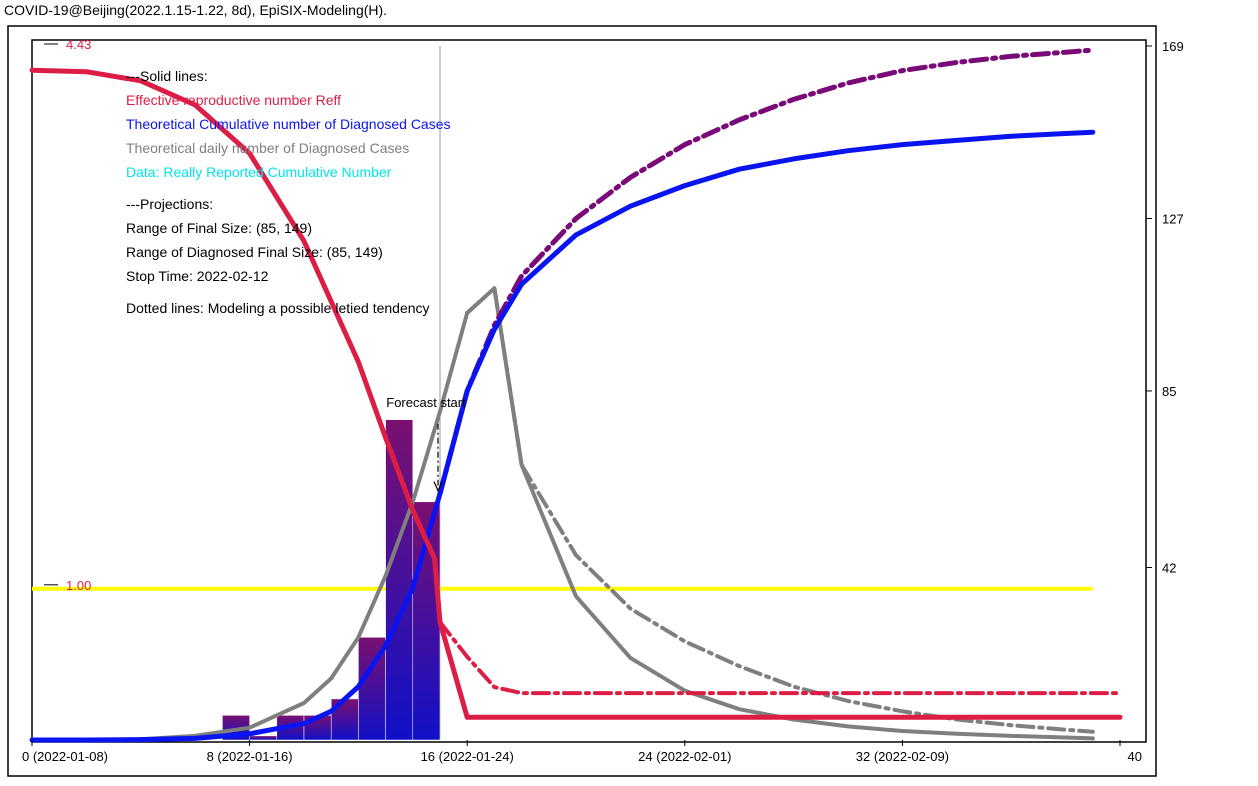 This screenshot has width=1258, height=786. I want to click on reff-projection-line, so click(780, 658).